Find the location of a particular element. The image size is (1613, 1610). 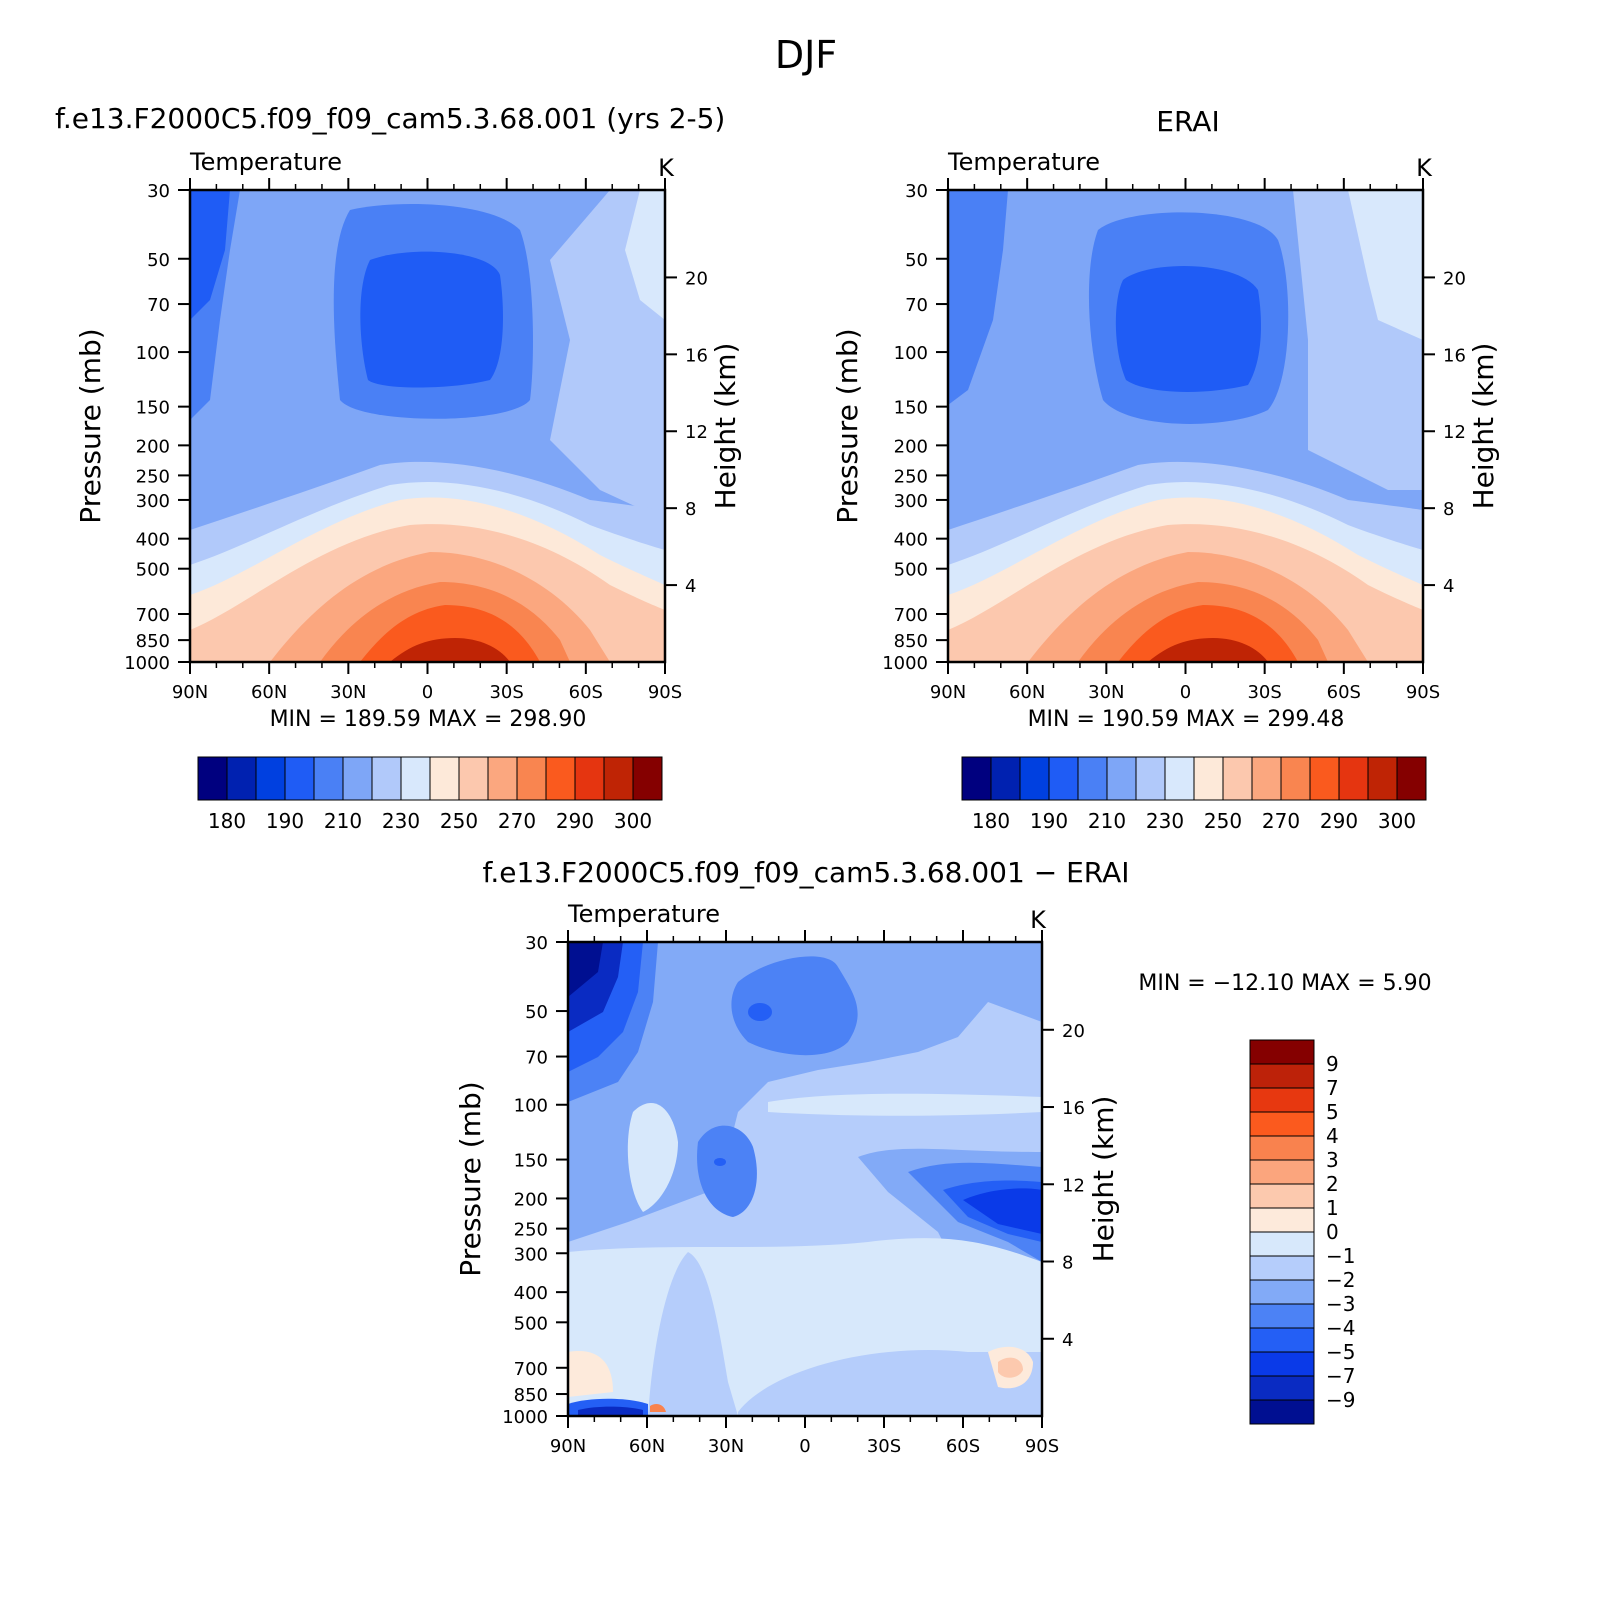

obs-ztick-label: 12 is located at coordinates (1454, 432).